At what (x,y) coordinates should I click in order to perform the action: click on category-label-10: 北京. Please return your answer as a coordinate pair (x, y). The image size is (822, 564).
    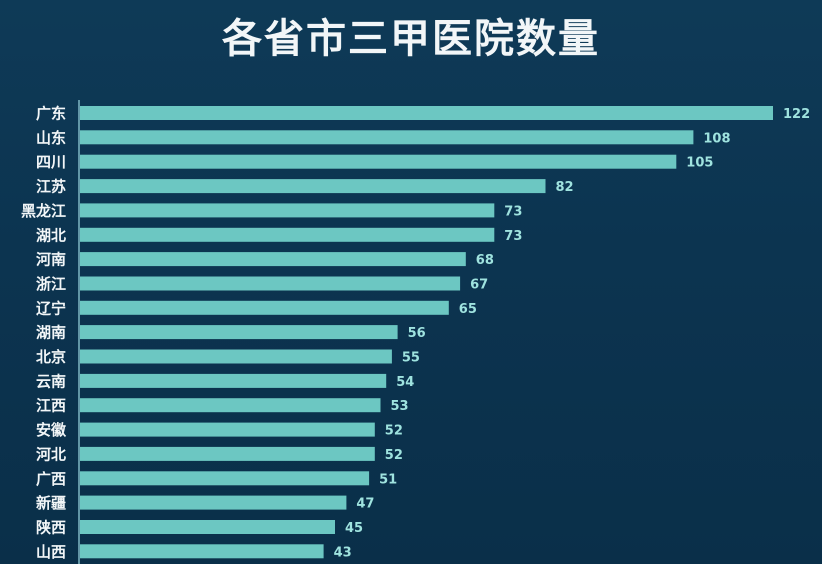
    Looking at the image, I should click on (51, 357).